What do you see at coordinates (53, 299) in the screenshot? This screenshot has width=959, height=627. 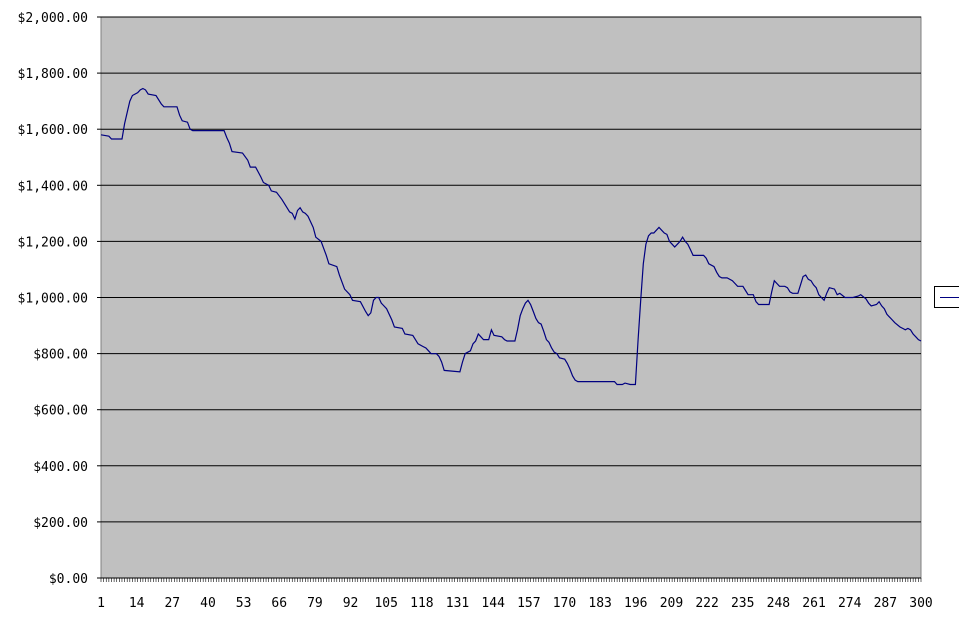 I see `y-tick-label: $1,000.00` at bounding box center [53, 299].